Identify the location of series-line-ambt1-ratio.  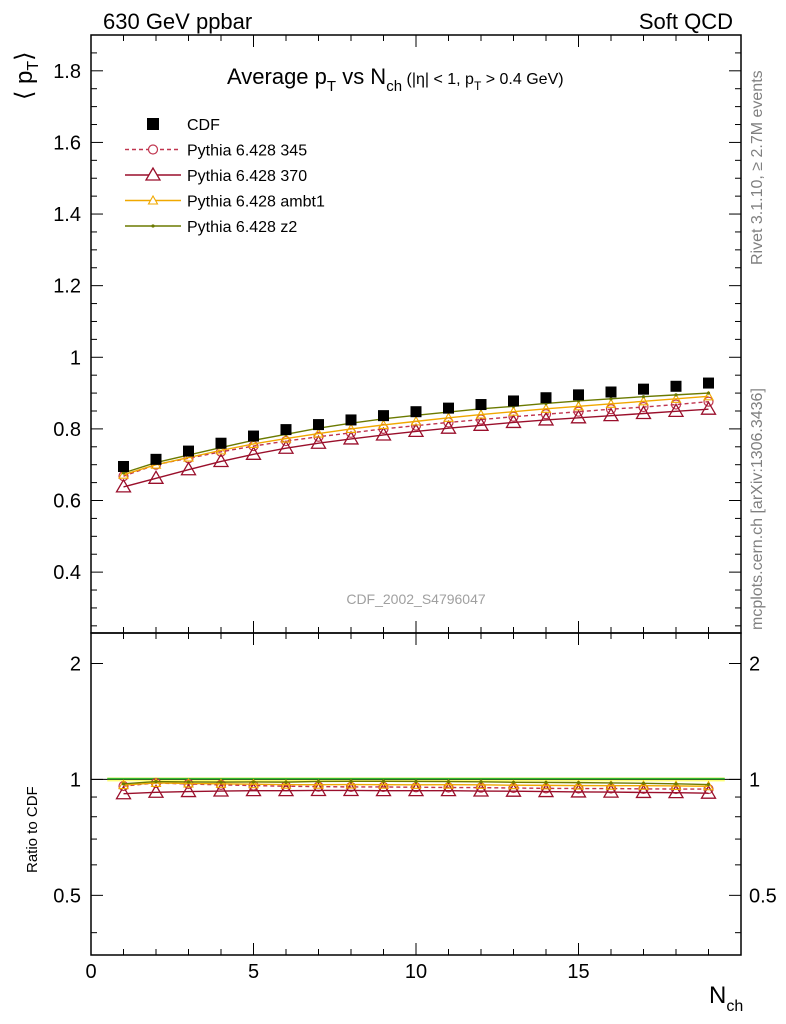
(416, 784).